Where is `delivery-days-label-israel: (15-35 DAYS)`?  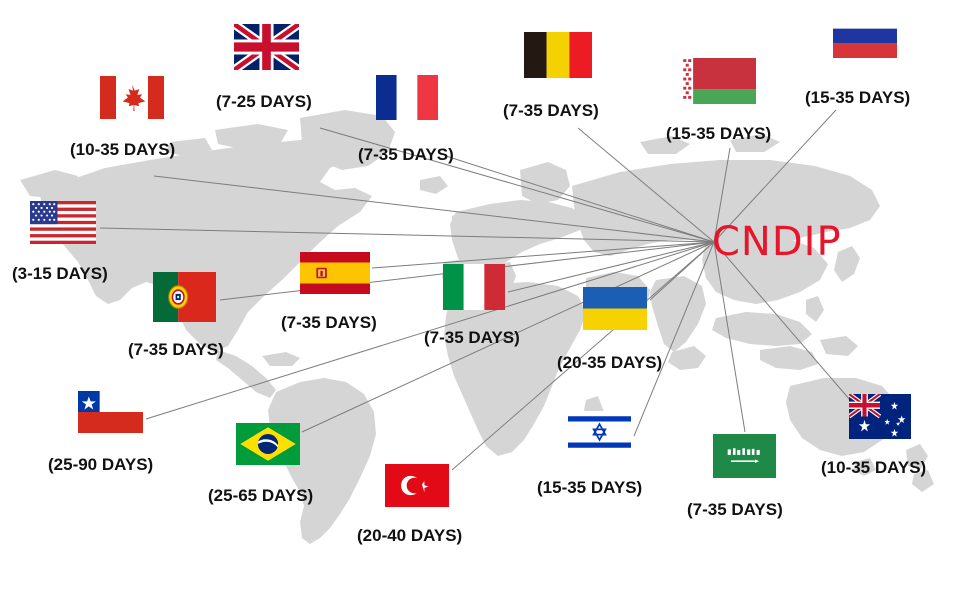
delivery-days-label-israel: (15-35 DAYS) is located at coordinates (590, 487).